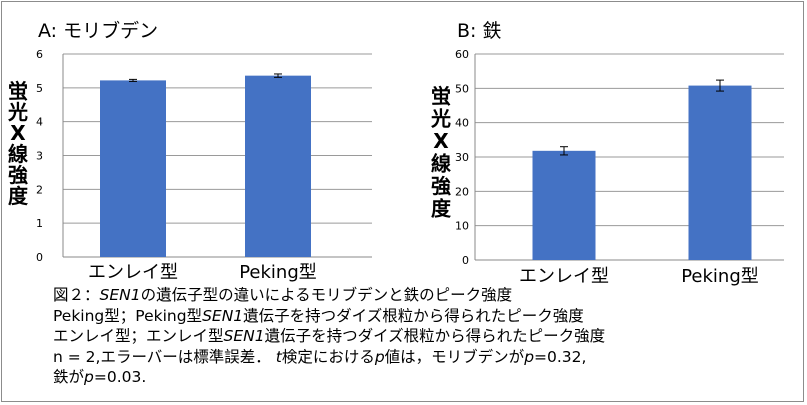 The height and width of the screenshot is (405, 807). What do you see at coordinates (39, 189) in the screenshot?
I see `y-tick-label-a-2: 2` at bounding box center [39, 189].